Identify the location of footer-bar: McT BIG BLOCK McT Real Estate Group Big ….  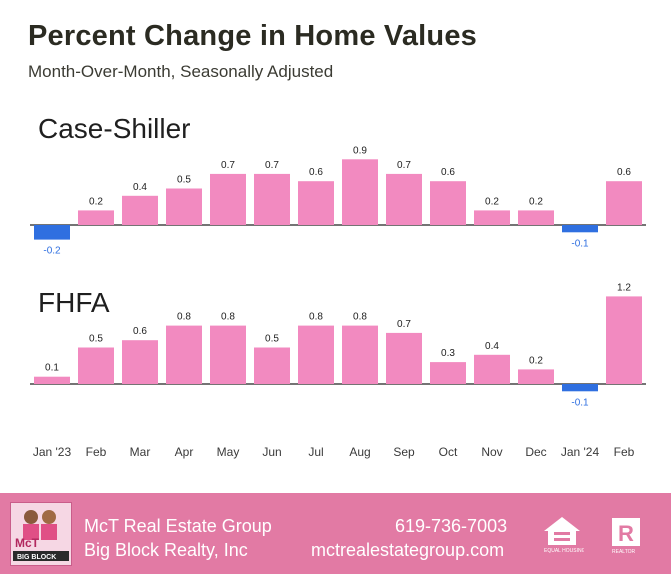
(335, 533).